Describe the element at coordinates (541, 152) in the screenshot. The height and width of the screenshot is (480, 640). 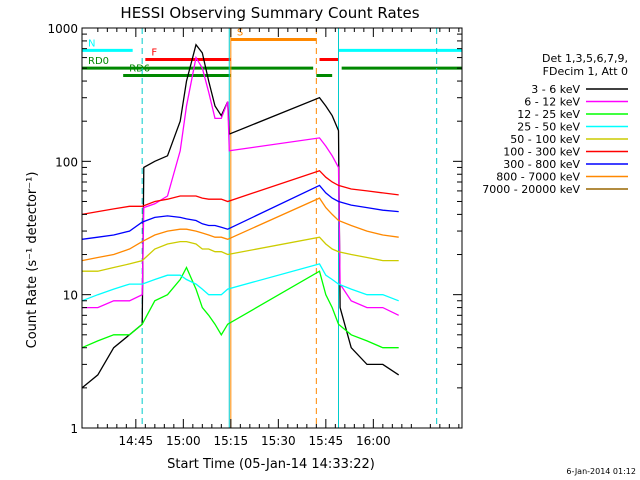
I see `legend-entry-label: 100 - 300 keV` at that location.